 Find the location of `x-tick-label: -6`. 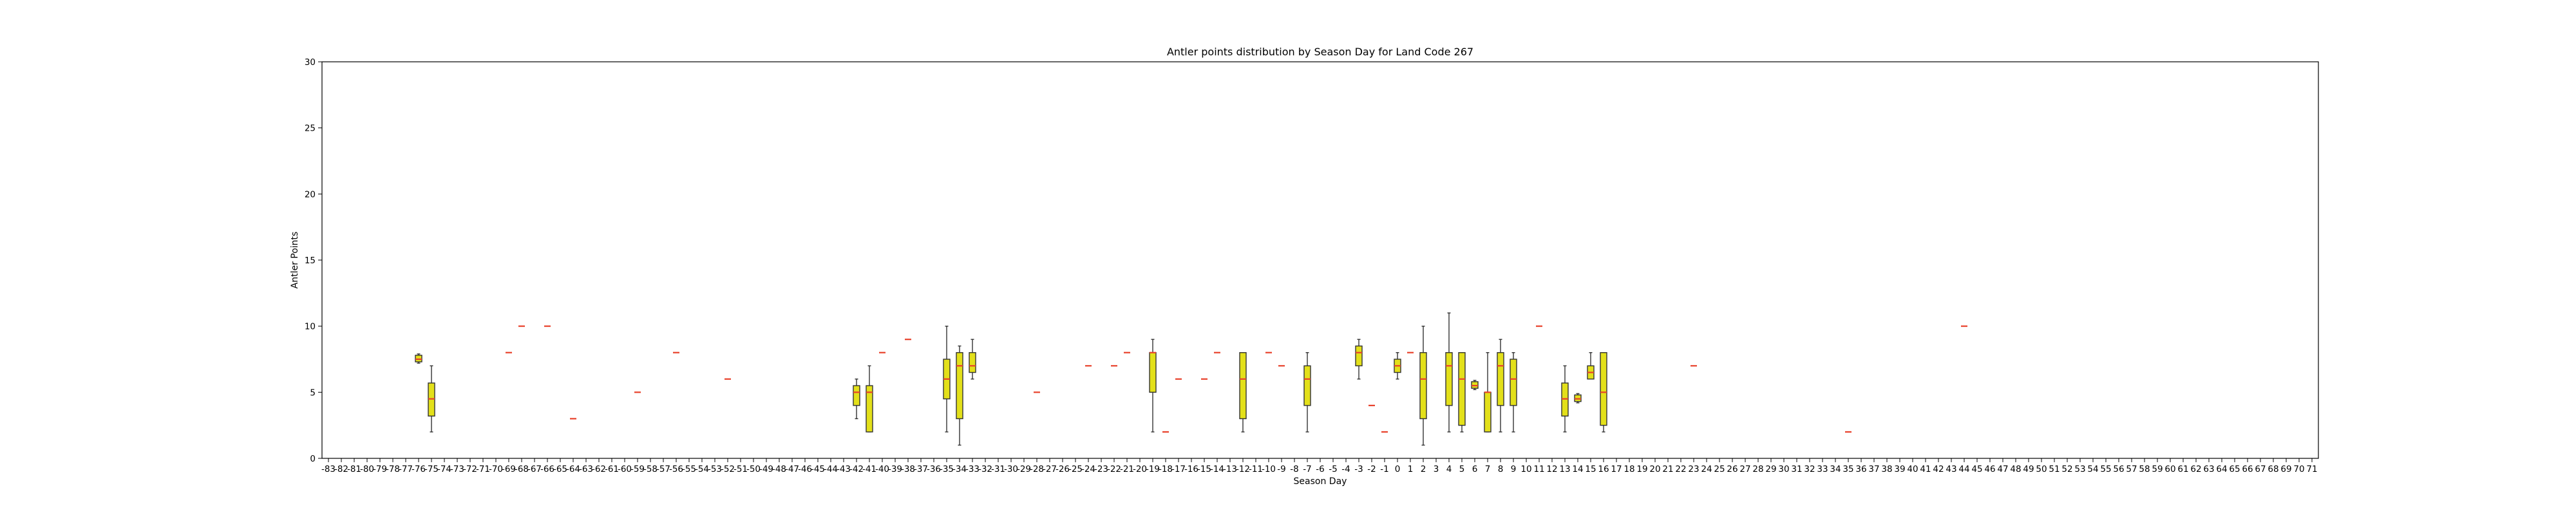

x-tick-label: -6 is located at coordinates (1320, 469).